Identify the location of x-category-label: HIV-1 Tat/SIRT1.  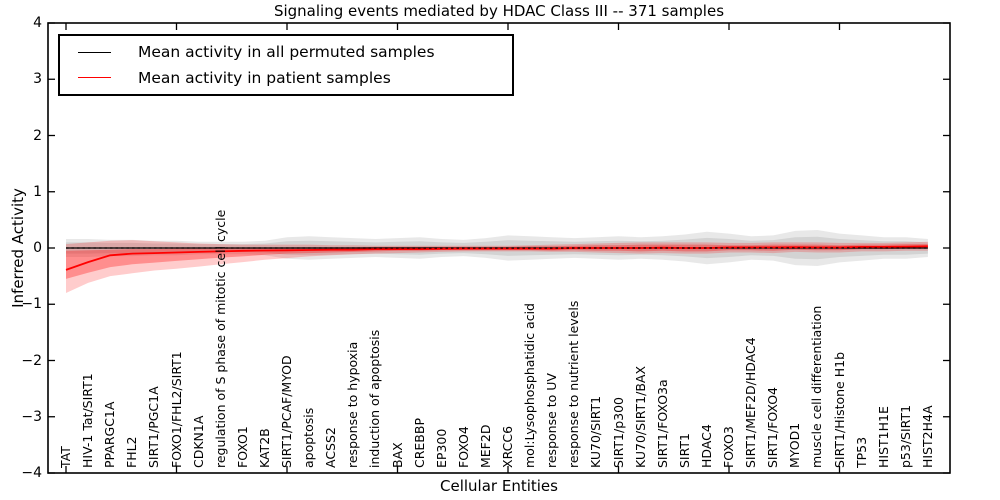
(88, 420).